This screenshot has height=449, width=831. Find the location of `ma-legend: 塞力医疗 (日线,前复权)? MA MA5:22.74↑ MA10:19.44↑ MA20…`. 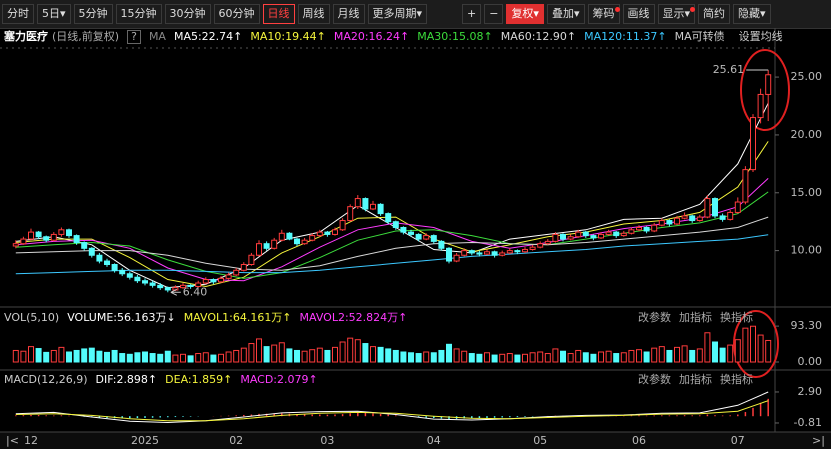

ma-legend: 塞力医疗 (日线,前复权)? MA MA5:22.74↑ MA10:19.44↑ MA20… is located at coordinates (393, 37).